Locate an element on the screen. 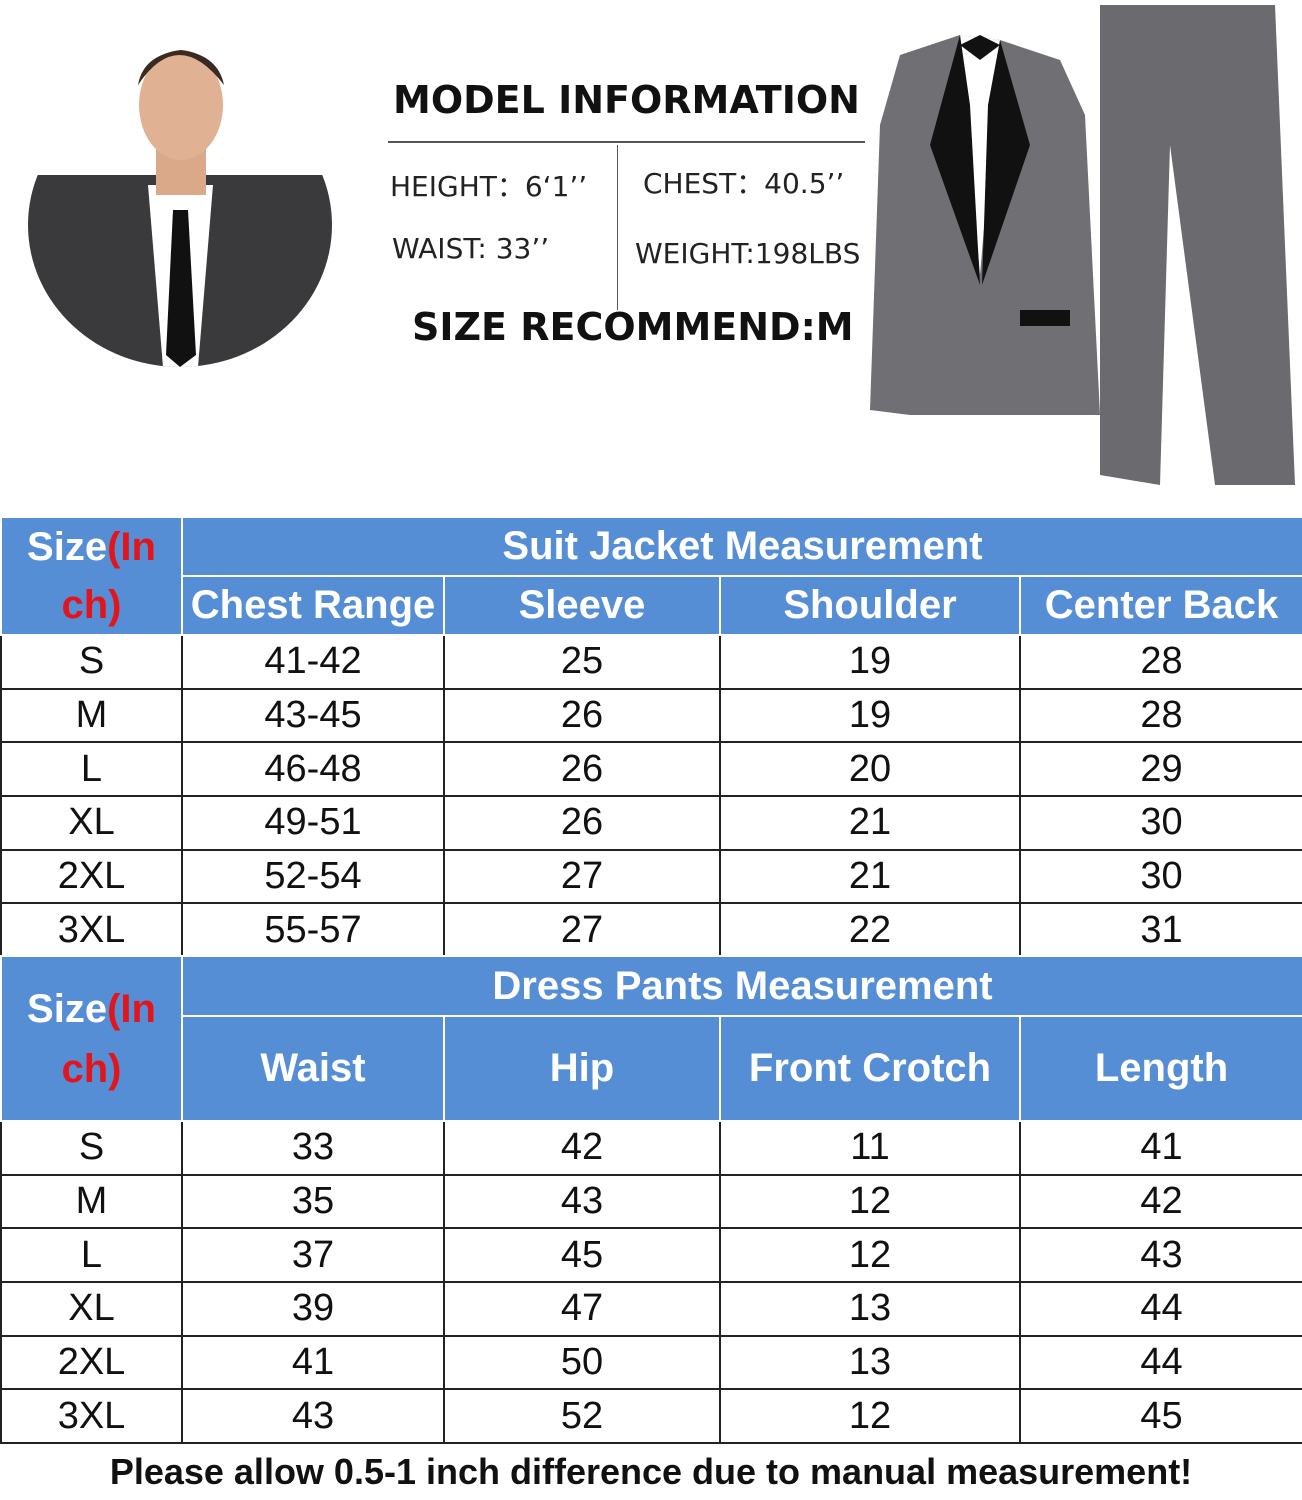  cell: 52-54 is located at coordinates (313, 876).